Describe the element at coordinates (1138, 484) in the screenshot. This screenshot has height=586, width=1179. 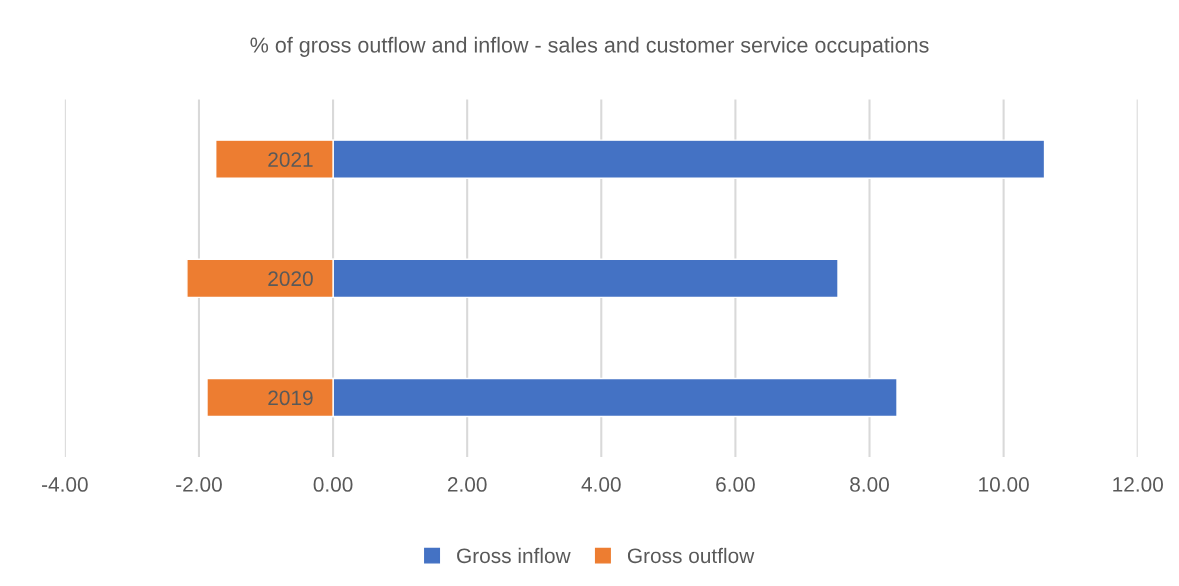
I see `x-tick-label: 12.00` at that location.